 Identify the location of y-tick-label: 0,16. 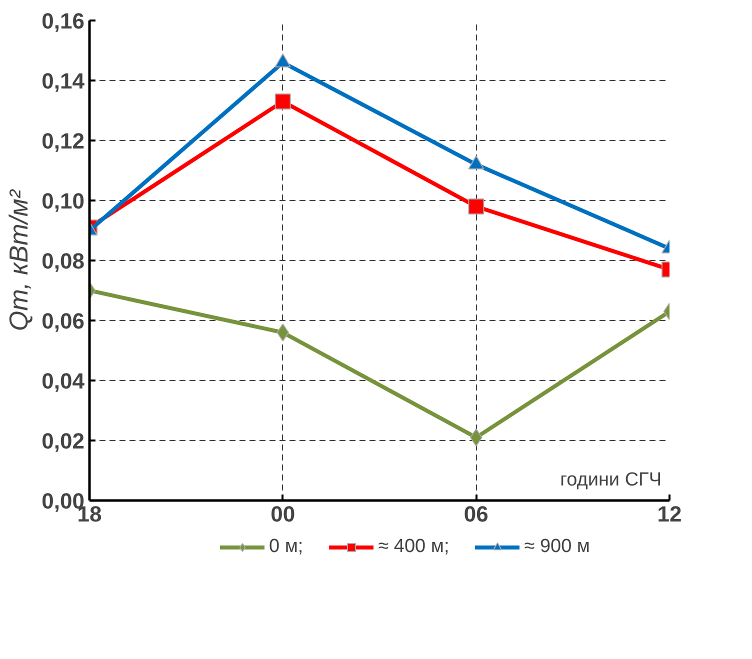
(63, 21).